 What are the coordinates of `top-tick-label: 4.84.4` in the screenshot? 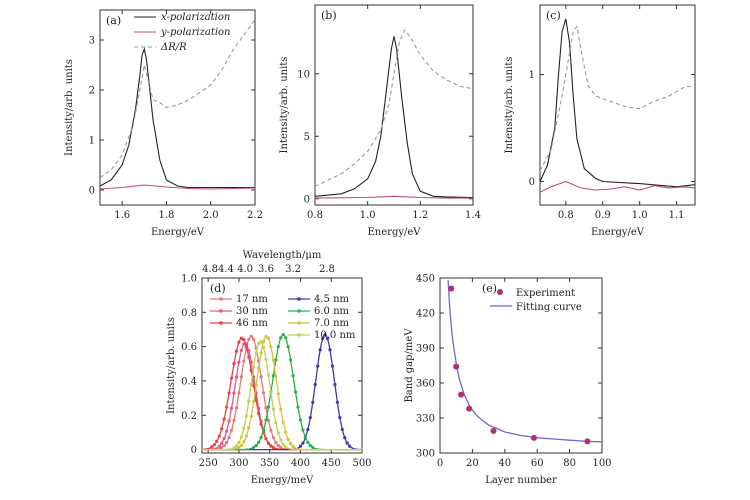 It's located at (218, 269).